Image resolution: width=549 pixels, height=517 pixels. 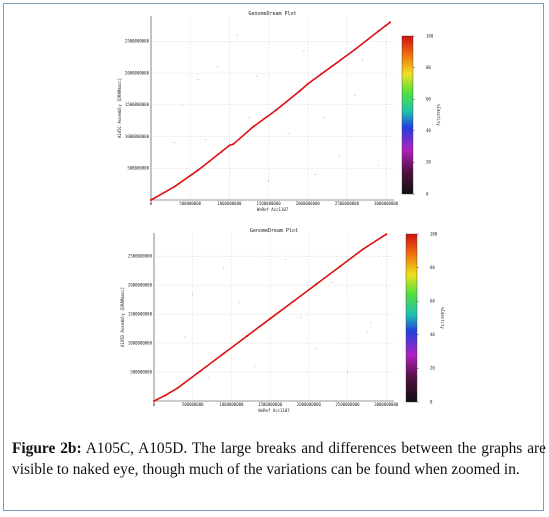 I want to click on figure-caption-label: Figure 2b:, so click(x=47, y=448).